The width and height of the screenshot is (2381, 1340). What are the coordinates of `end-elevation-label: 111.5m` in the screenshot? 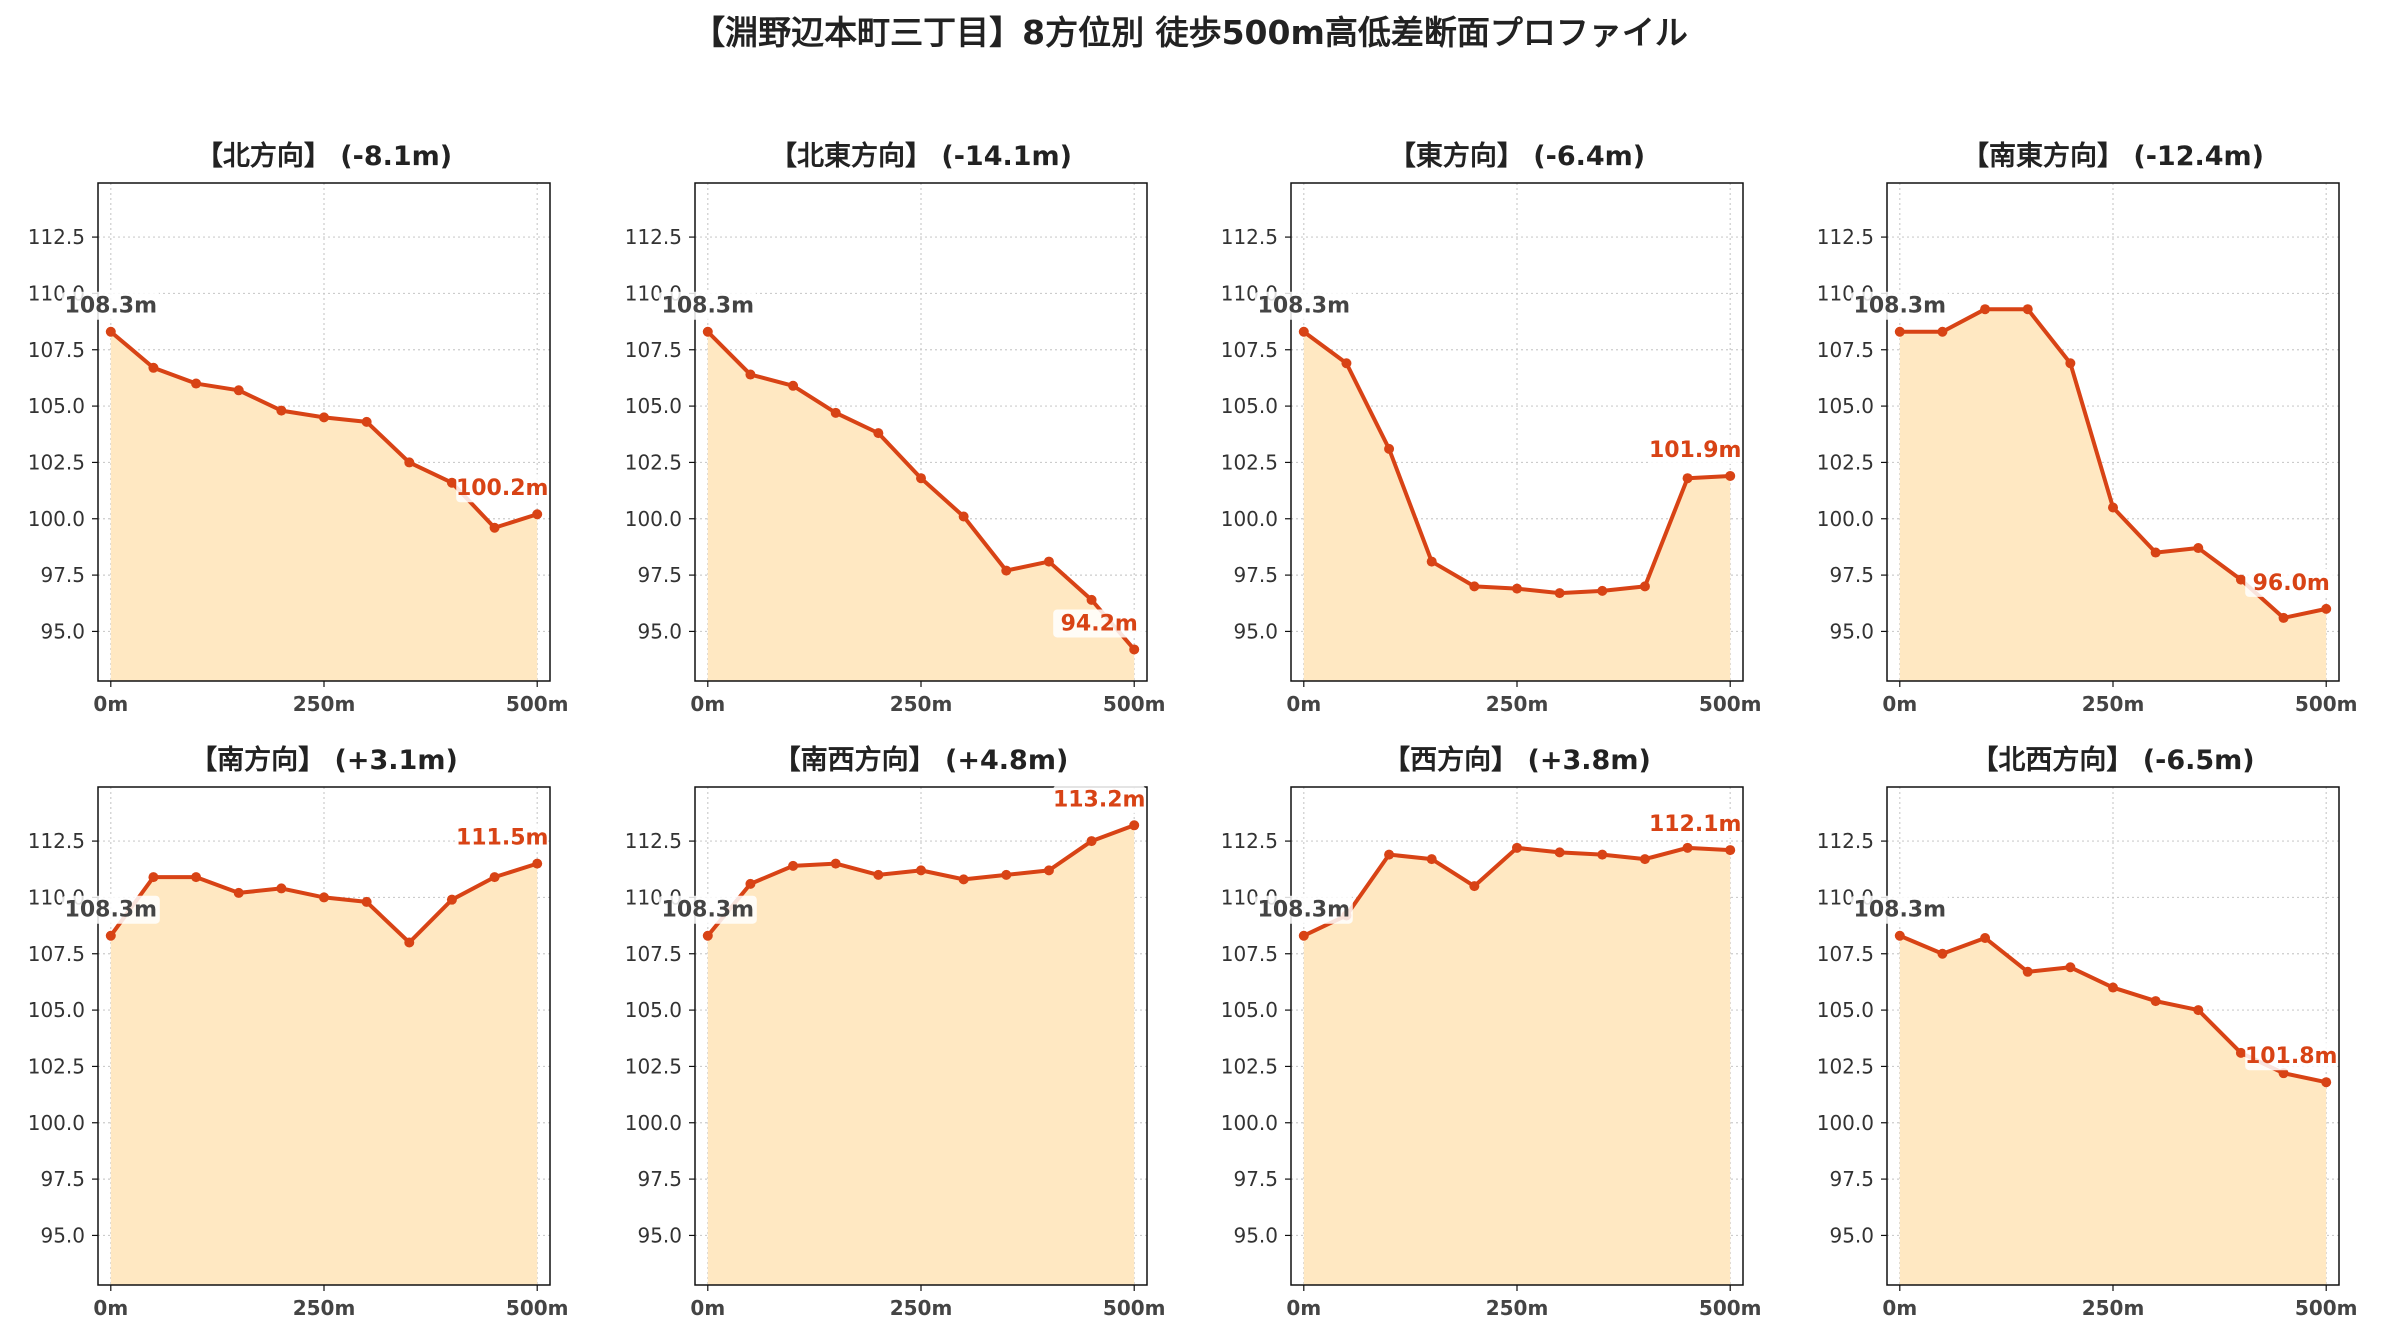 It's located at (502, 838).